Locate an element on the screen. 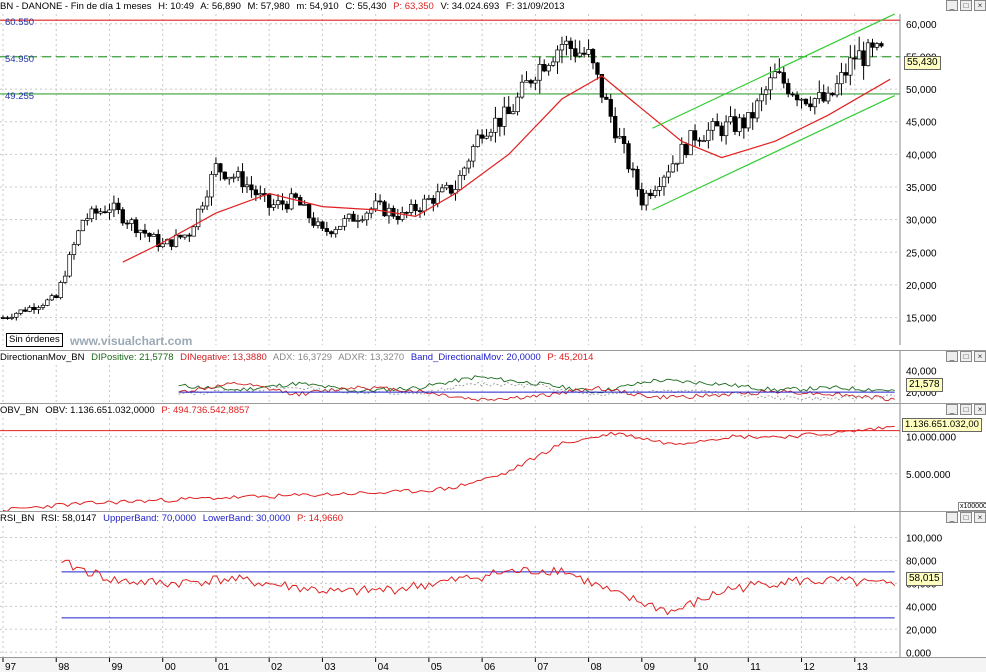  y-tick-label: 100,000 is located at coordinates (924, 538).